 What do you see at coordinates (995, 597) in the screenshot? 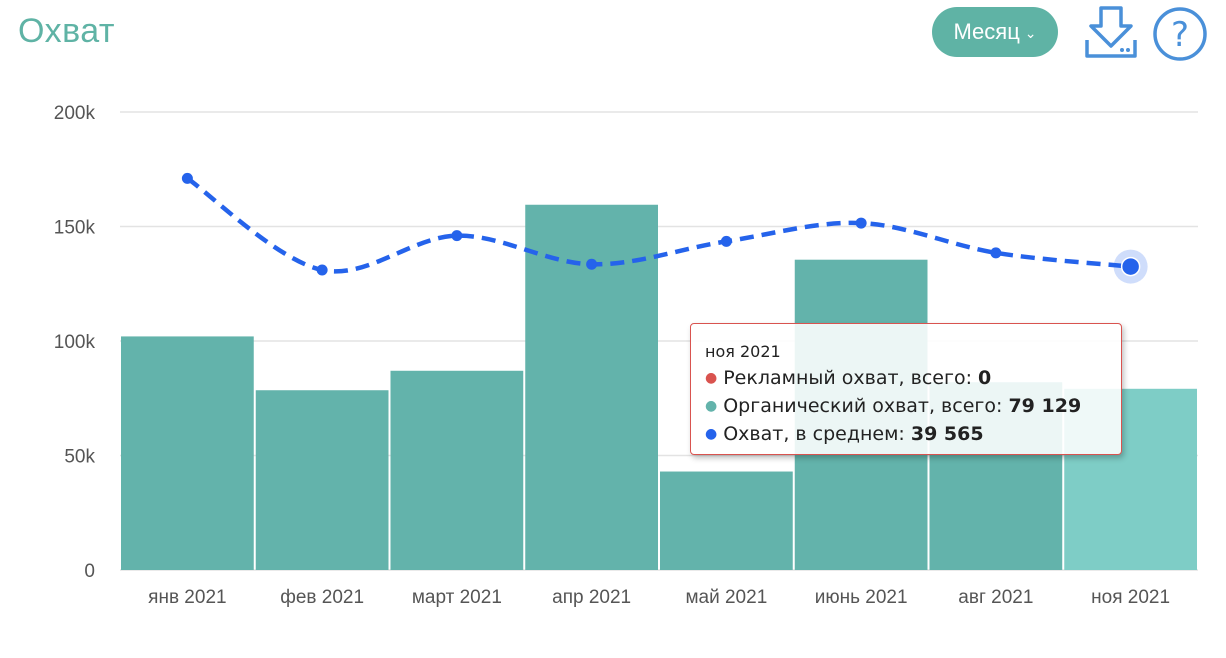
I see `x-tick-label: авг 2021` at bounding box center [995, 597].